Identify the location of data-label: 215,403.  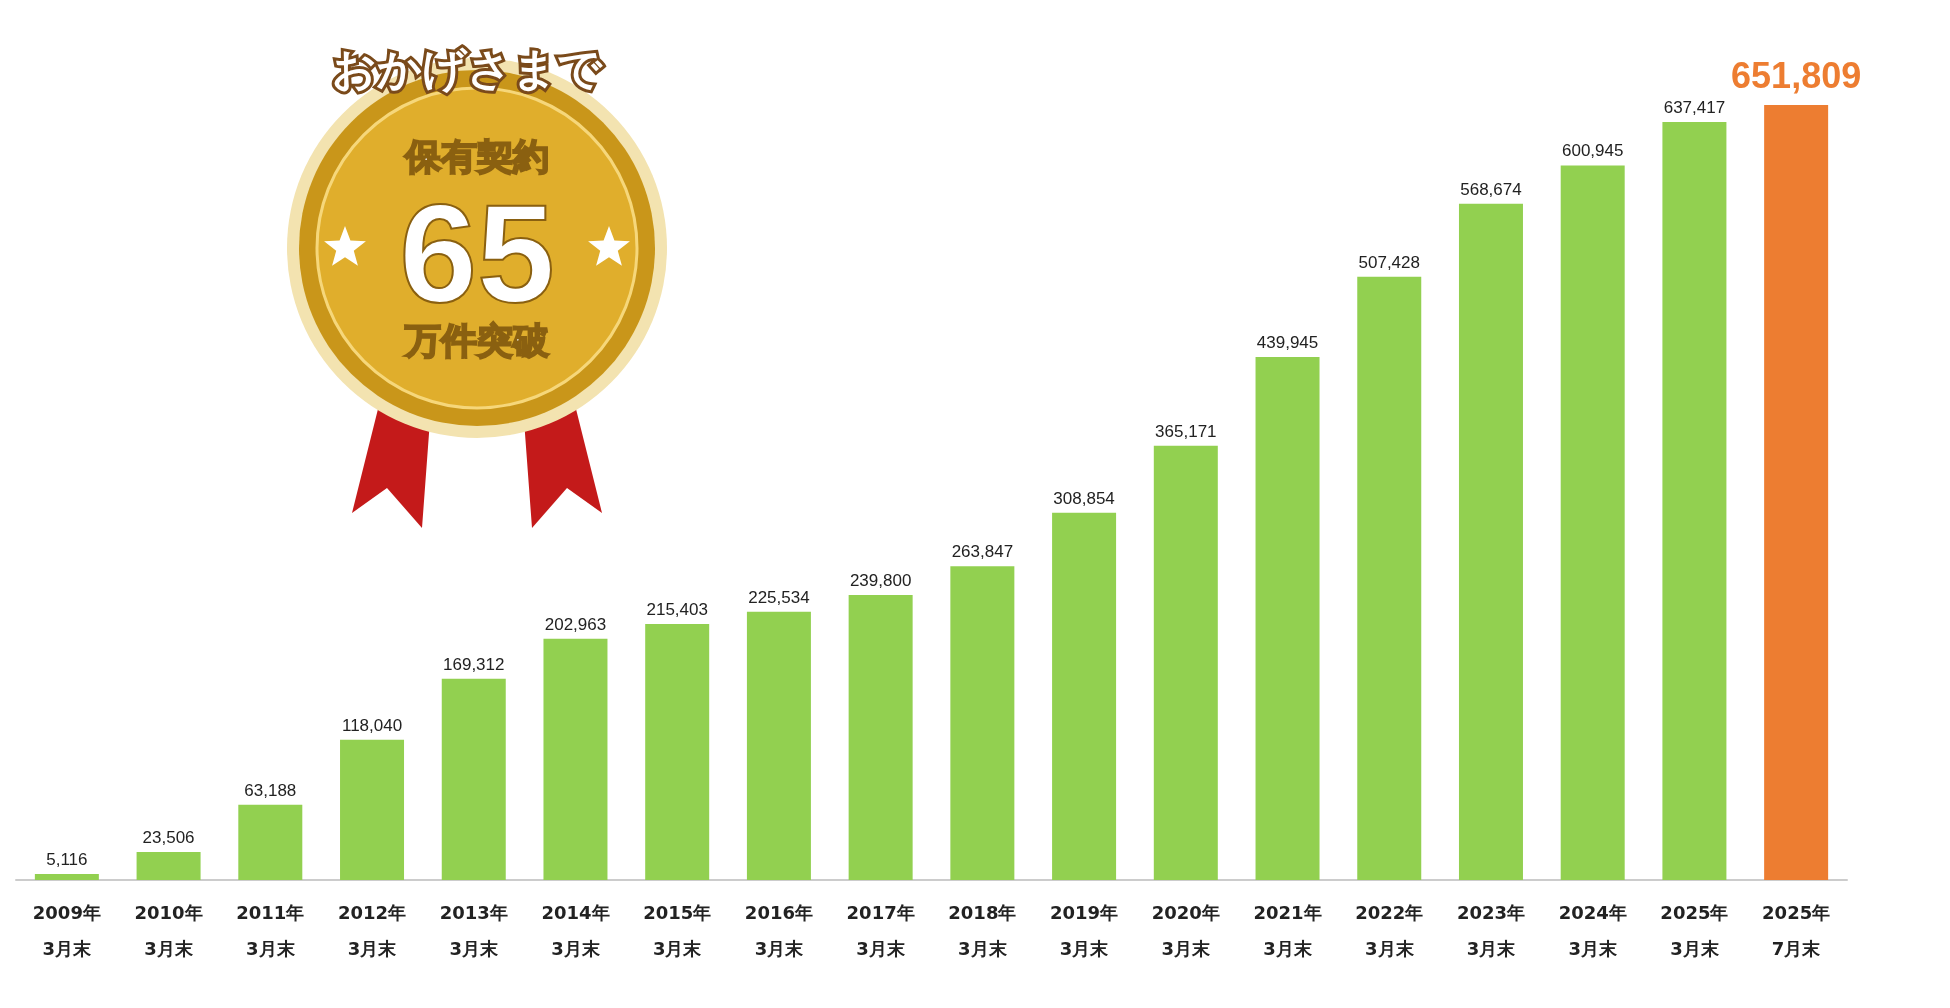
(677, 609).